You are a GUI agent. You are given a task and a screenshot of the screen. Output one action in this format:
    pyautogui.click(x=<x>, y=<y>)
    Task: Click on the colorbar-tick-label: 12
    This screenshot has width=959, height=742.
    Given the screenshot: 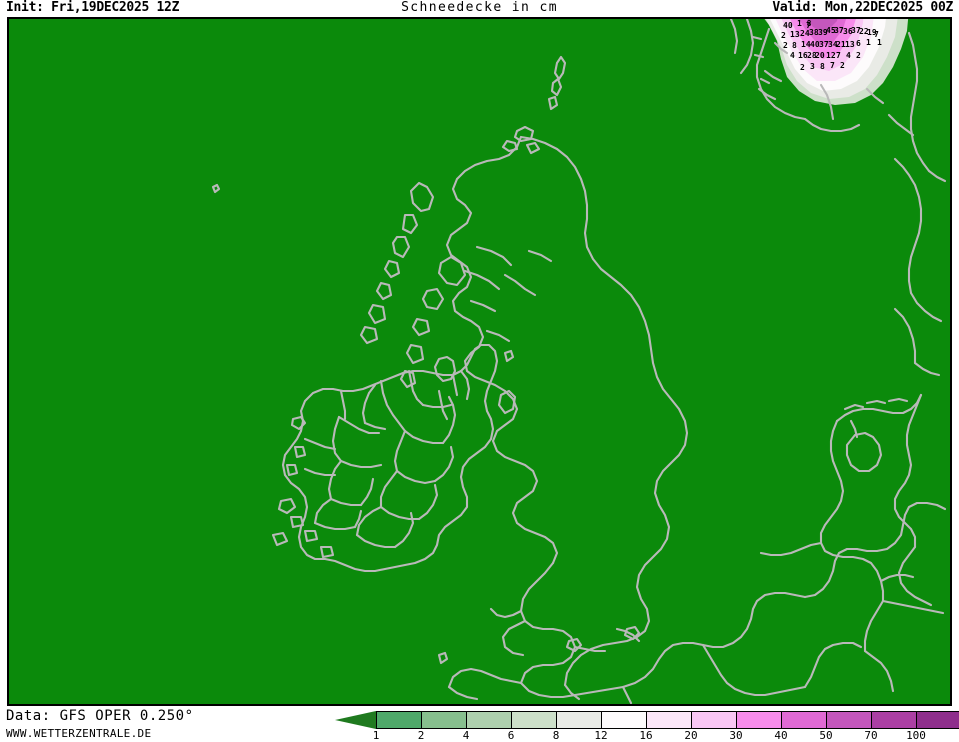 What is the action you would take?
    pyautogui.click(x=601, y=735)
    